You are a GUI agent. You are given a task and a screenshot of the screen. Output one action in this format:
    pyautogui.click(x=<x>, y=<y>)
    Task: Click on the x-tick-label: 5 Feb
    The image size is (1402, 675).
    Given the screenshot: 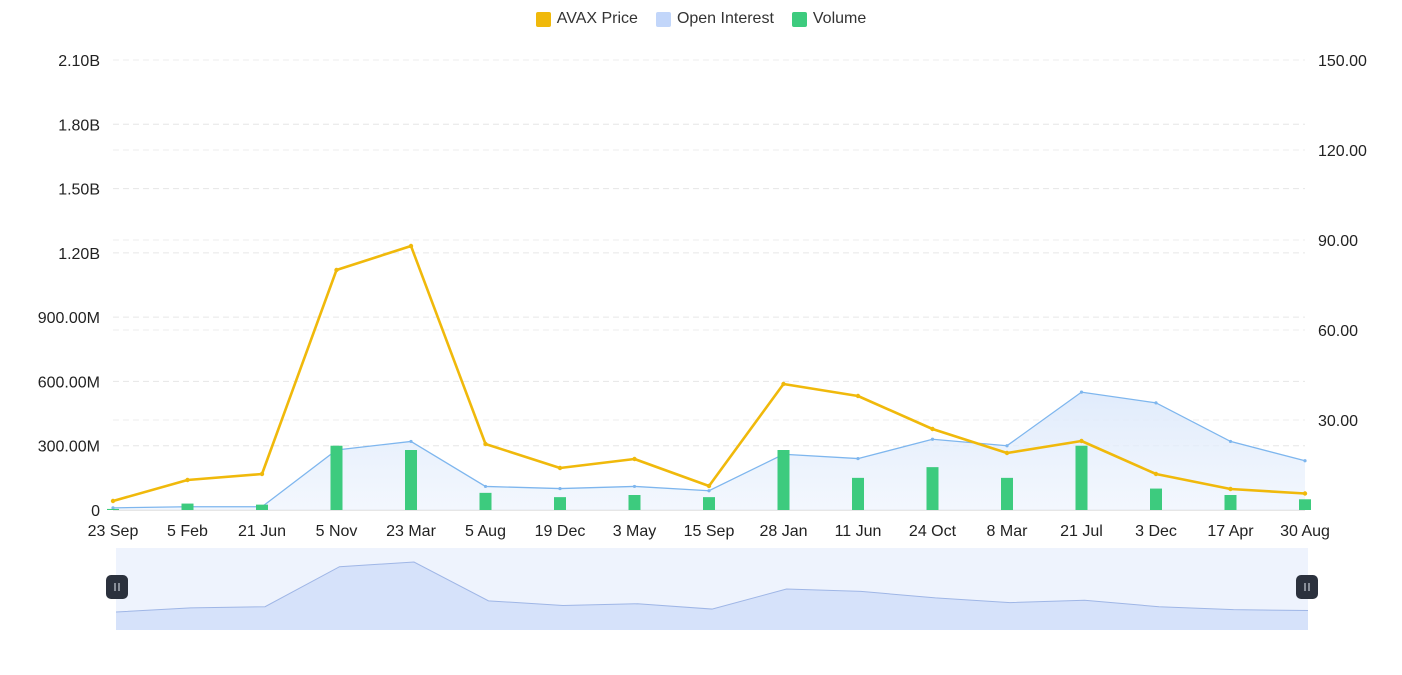 What is the action you would take?
    pyautogui.click(x=187, y=531)
    